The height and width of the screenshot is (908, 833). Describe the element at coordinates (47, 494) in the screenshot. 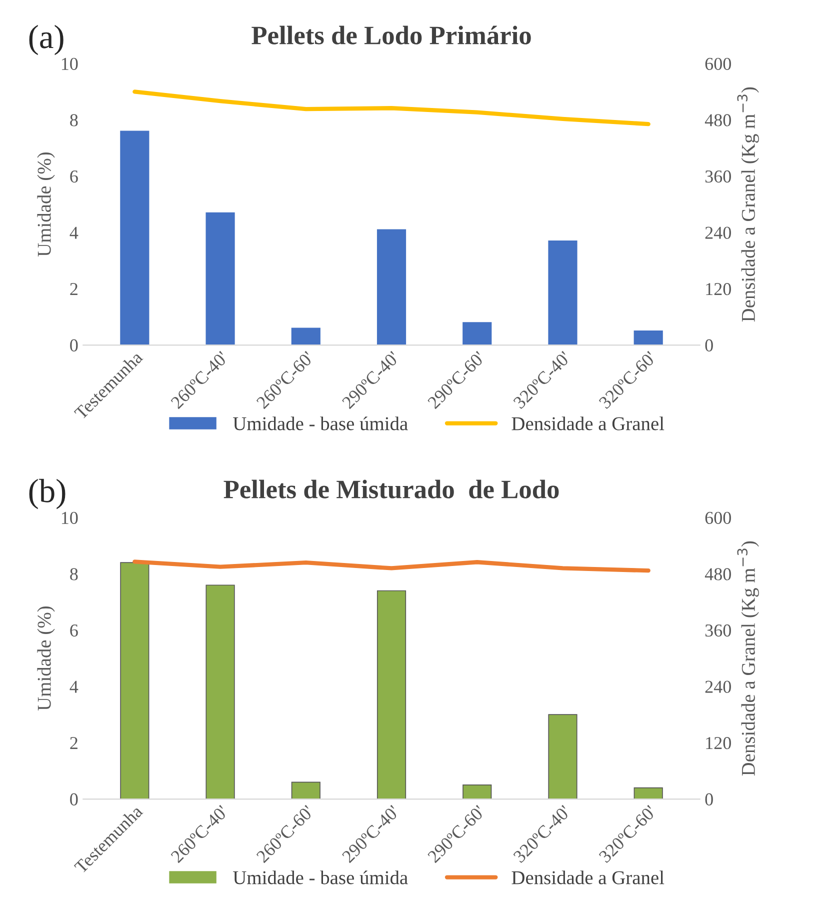

I see `text: (b)` at that location.